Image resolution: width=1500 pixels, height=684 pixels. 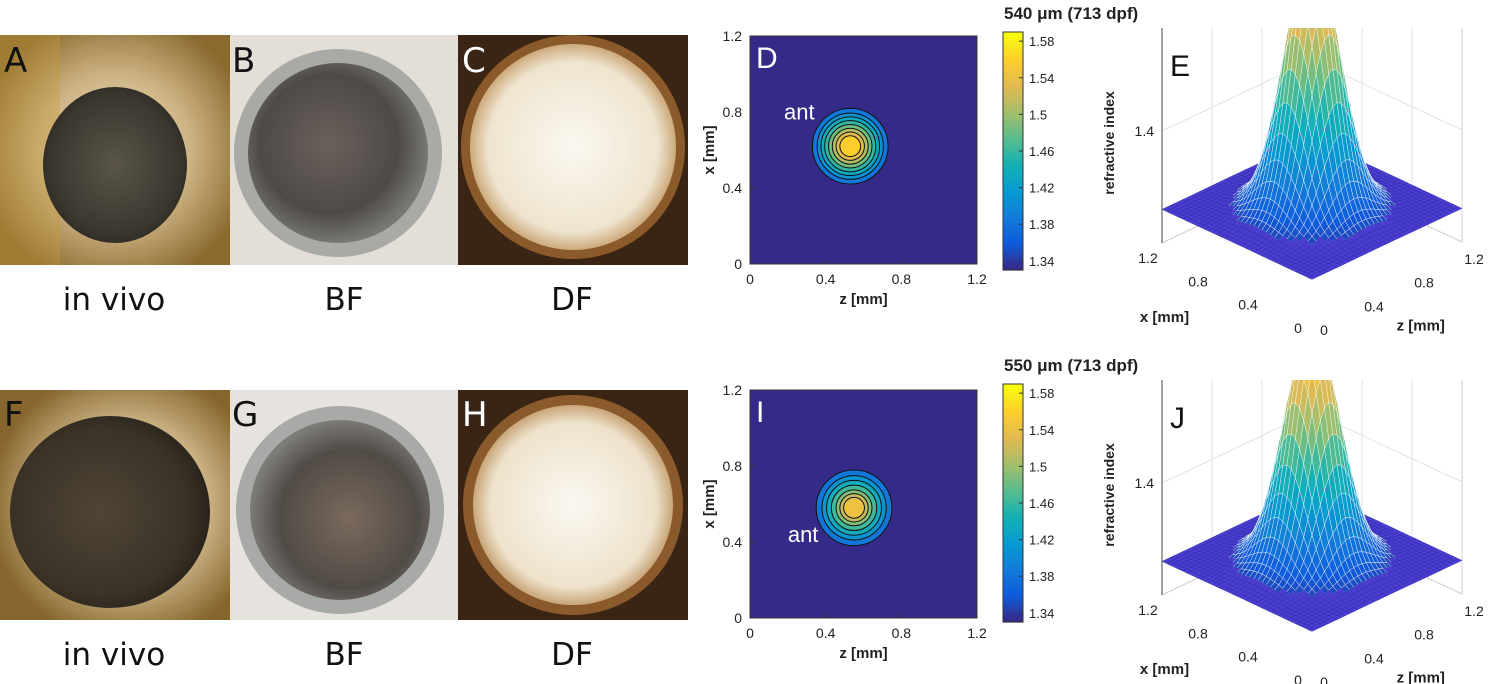 What do you see at coordinates (733, 188) in the screenshot?
I see `y-tick-label: 0.4` at bounding box center [733, 188].